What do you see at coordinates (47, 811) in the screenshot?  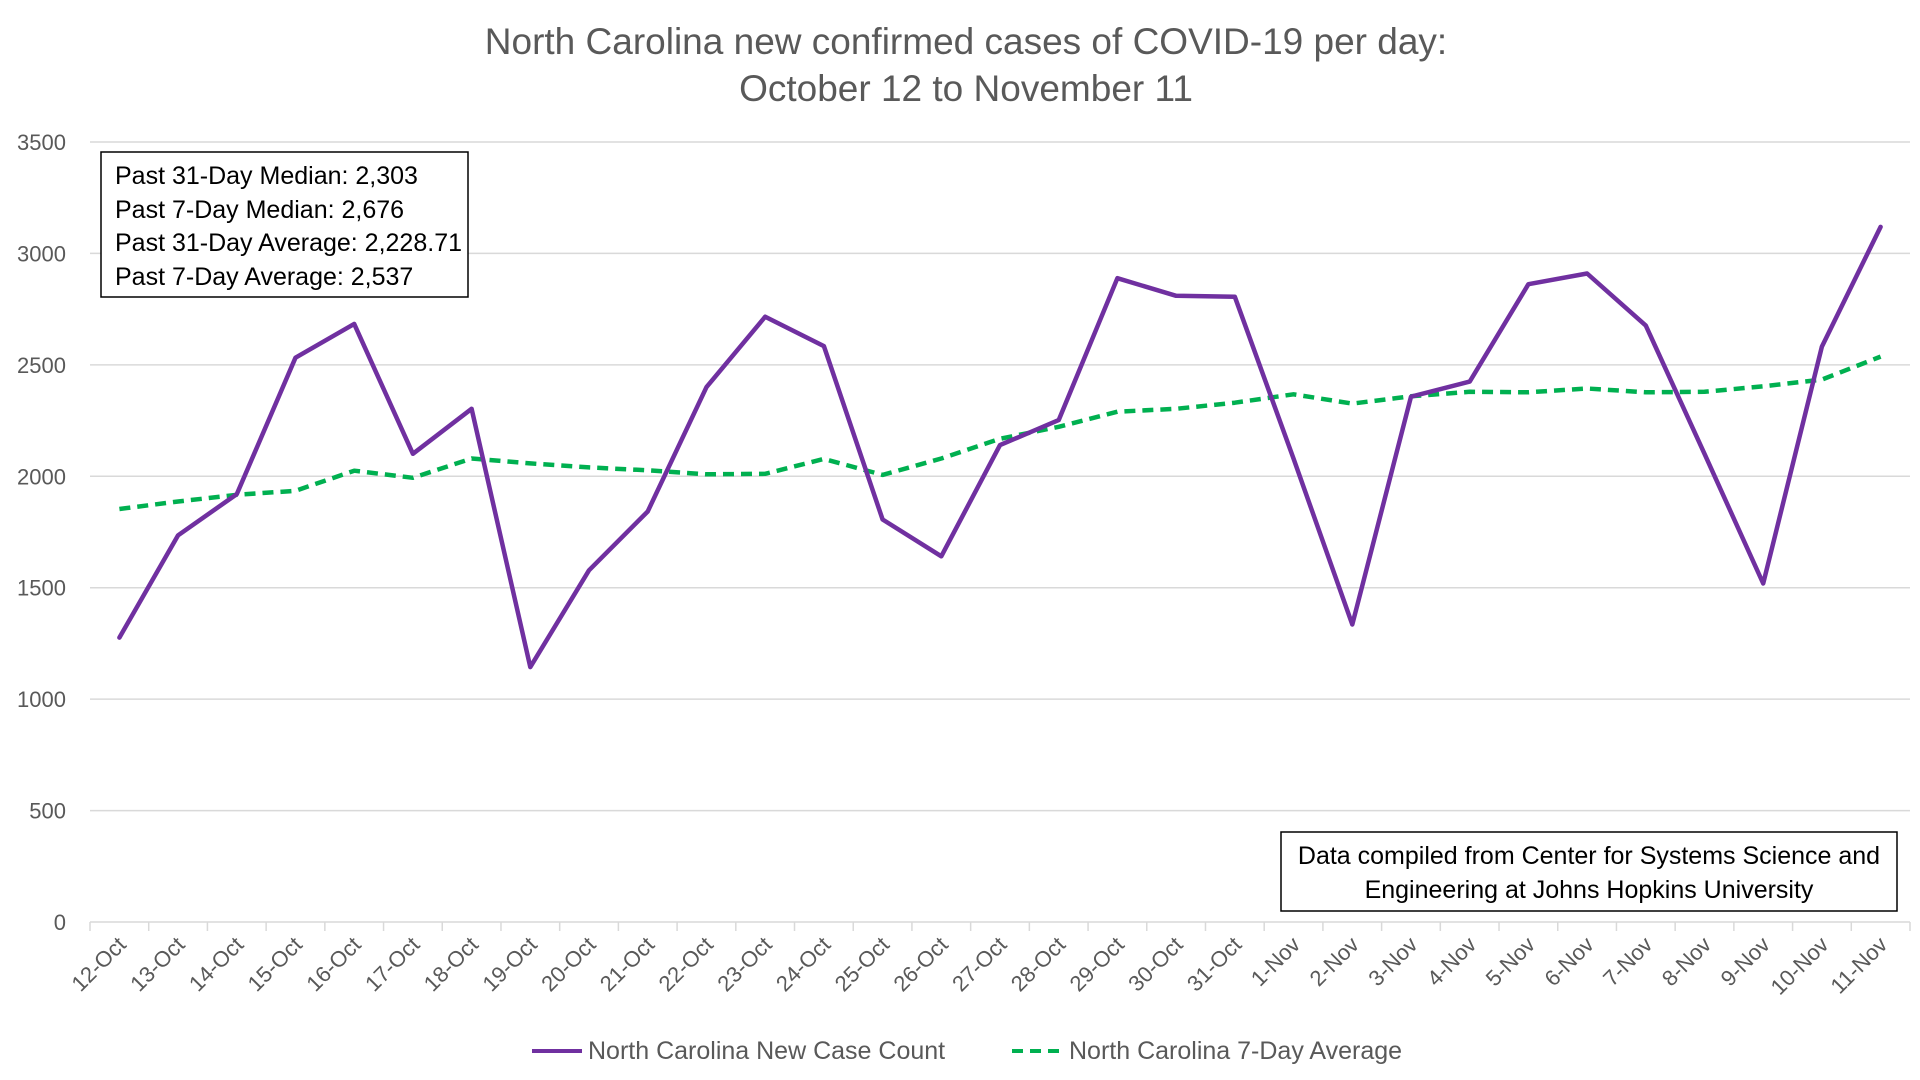 I see `y-tick-label: 500` at bounding box center [47, 811].